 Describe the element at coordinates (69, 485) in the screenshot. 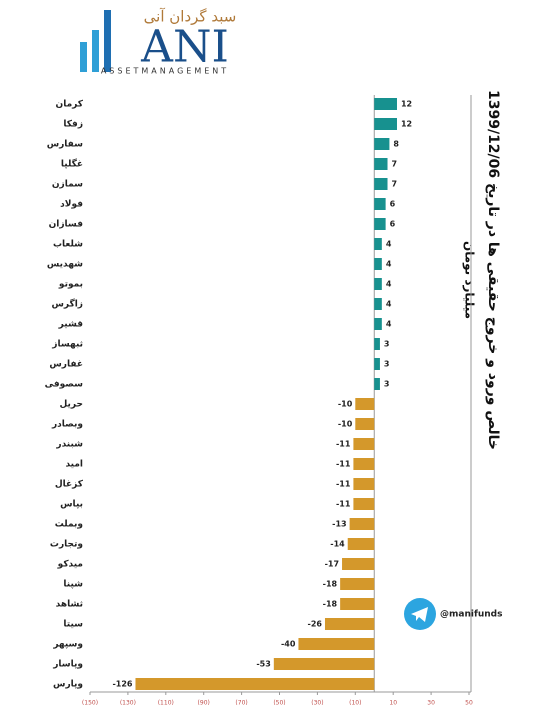

I see `y-tick-label: کزغال` at that location.